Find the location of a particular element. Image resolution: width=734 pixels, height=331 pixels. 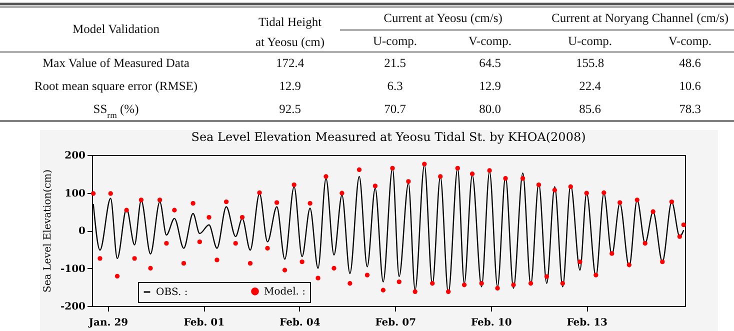

x-tick-label: Feb. 07 is located at coordinates (395, 323).